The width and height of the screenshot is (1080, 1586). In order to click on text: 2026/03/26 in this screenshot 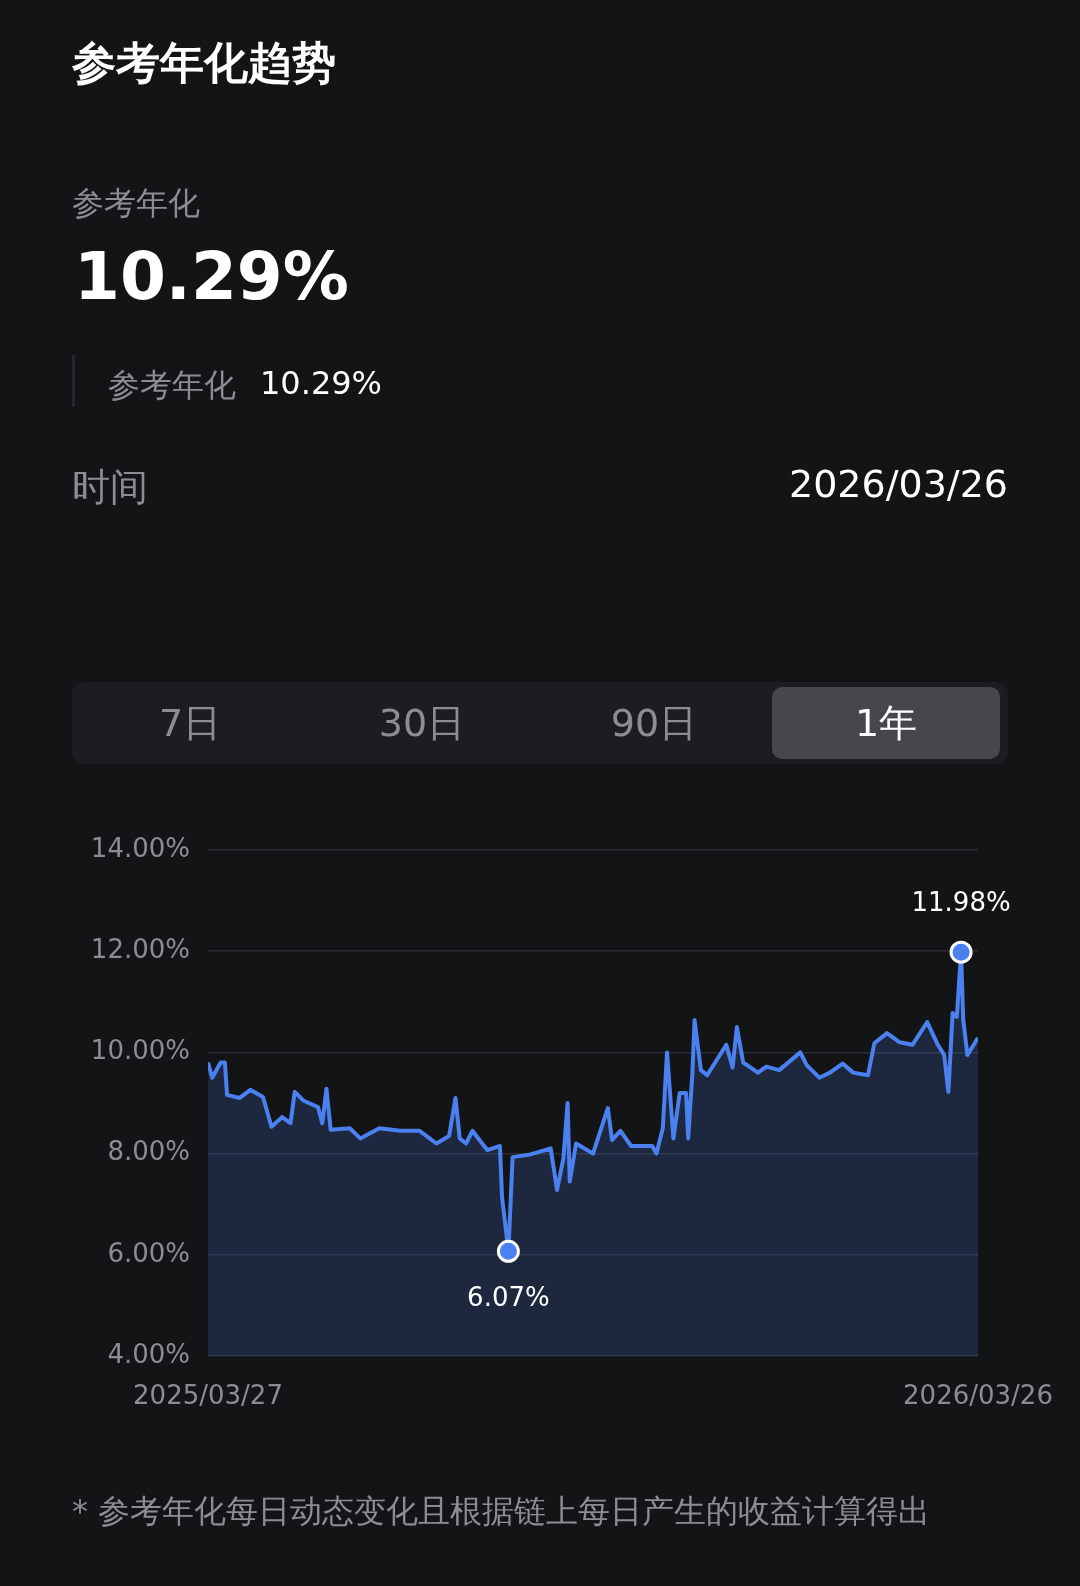, I will do `click(898, 484)`.